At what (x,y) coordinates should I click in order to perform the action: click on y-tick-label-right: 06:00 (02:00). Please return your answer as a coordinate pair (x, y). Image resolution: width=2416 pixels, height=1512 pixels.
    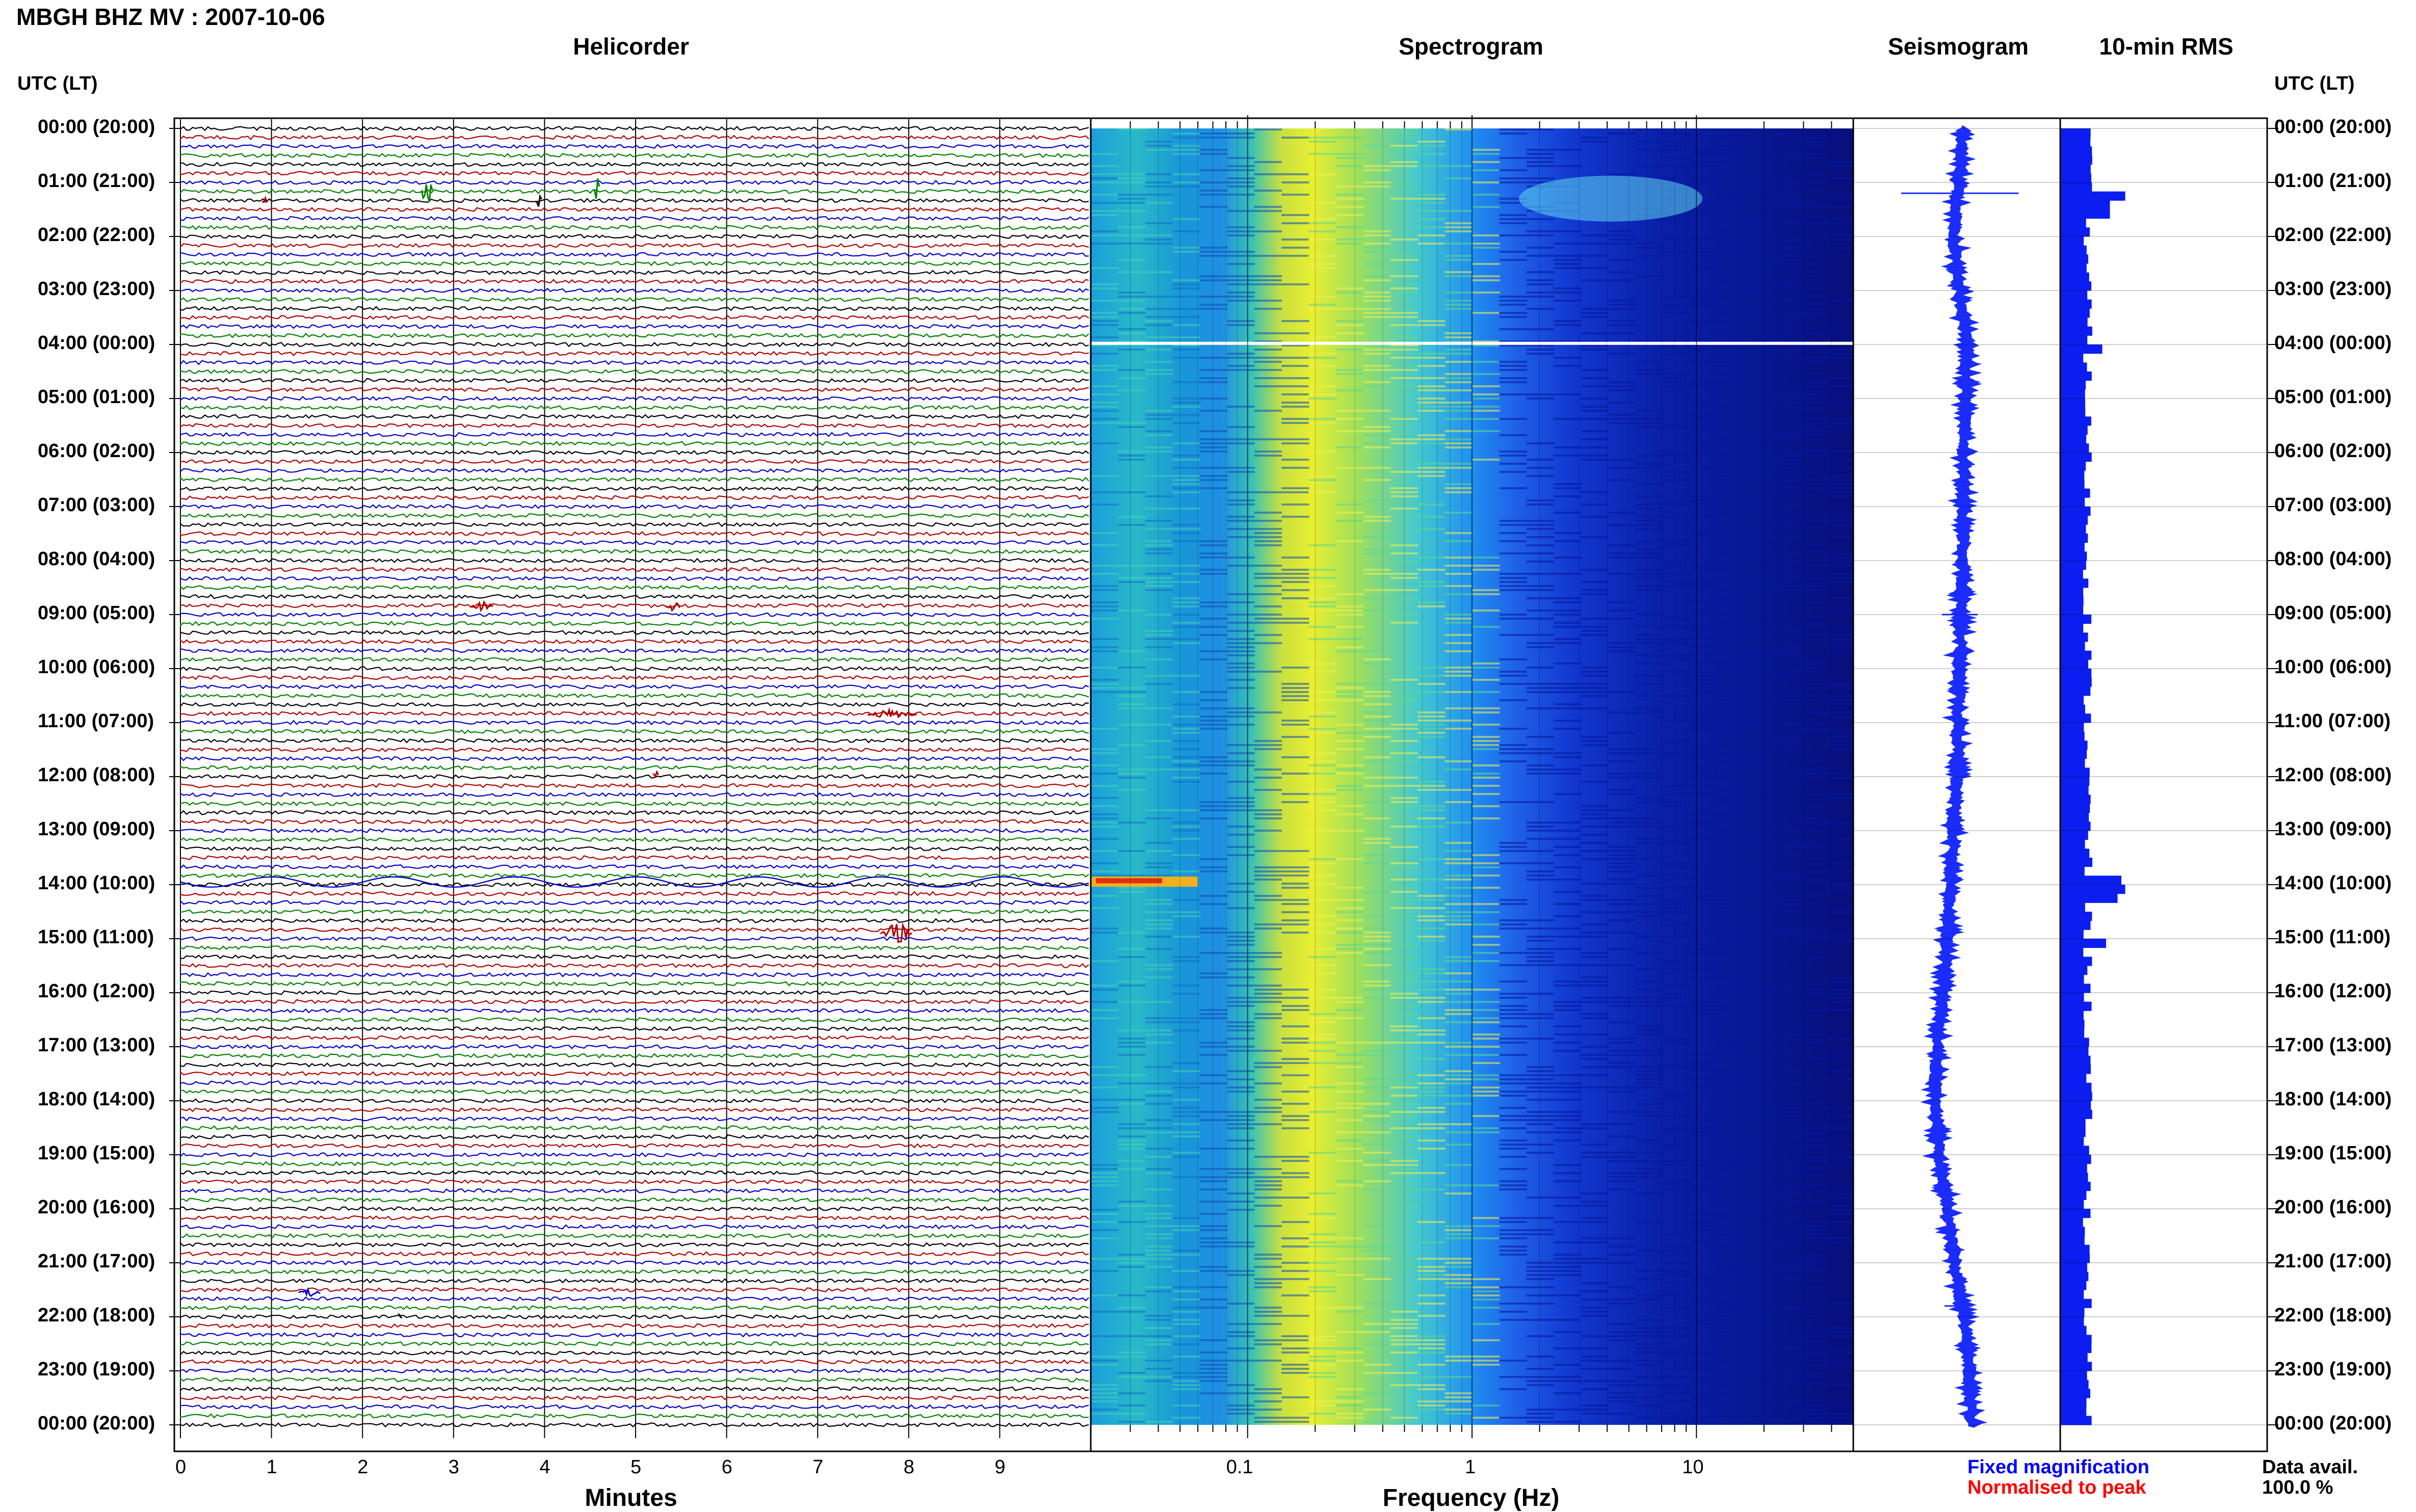
    Looking at the image, I should click on (2333, 451).